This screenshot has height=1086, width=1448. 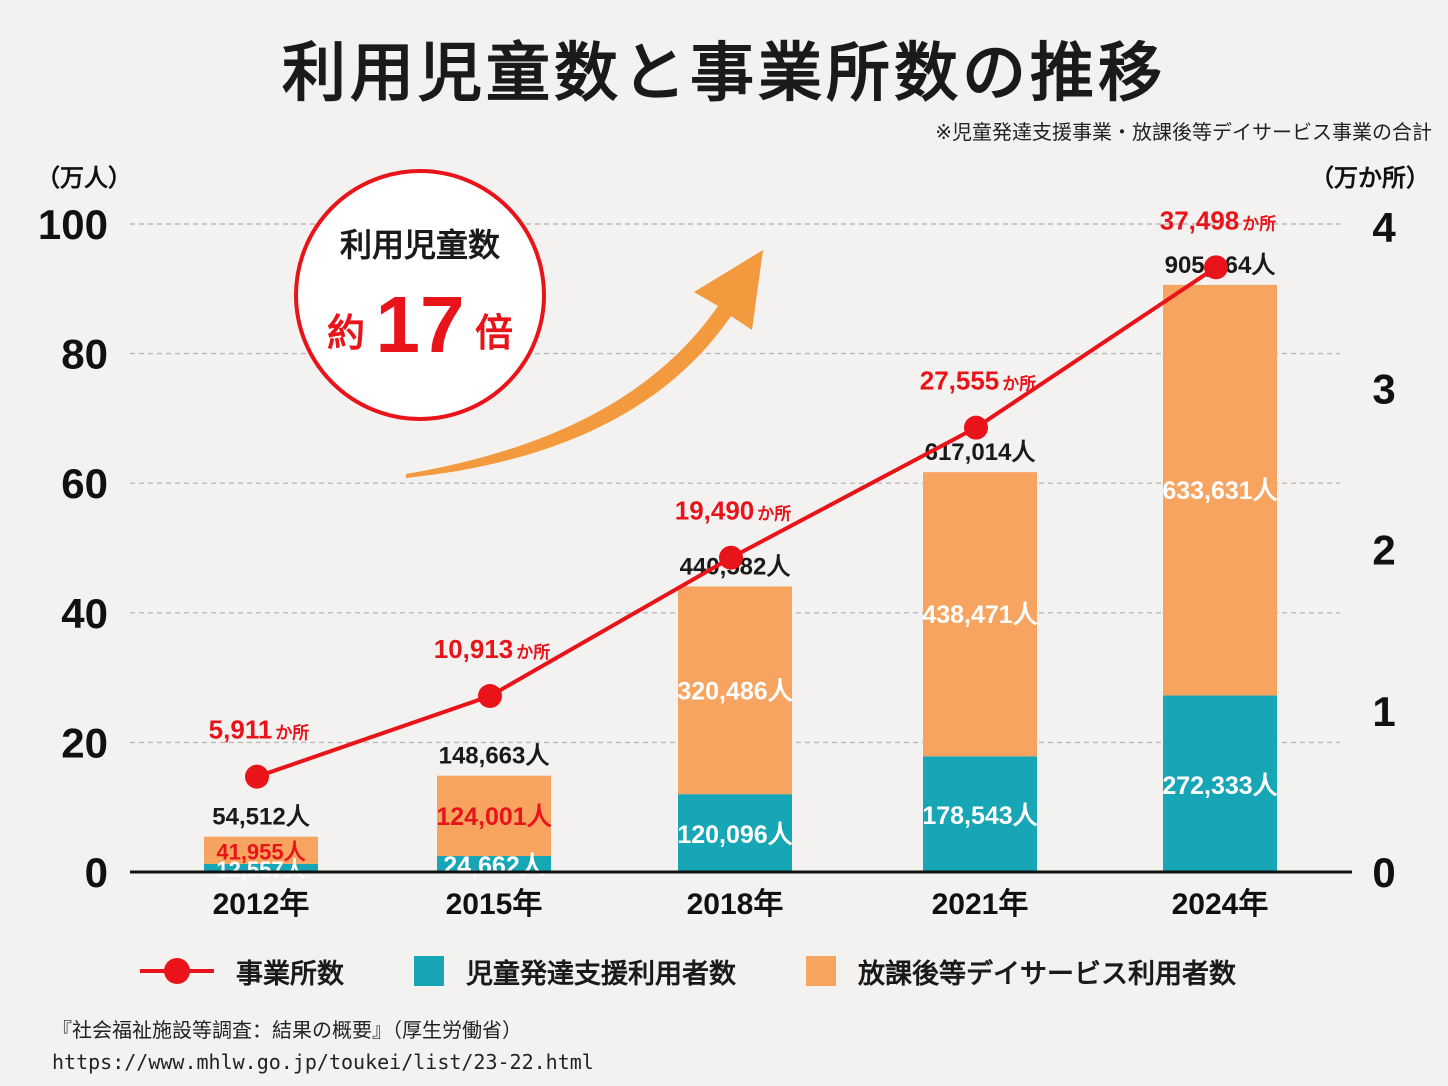 What do you see at coordinates (1183, 132) in the screenshot?
I see `chart-footnote: ※児童発達支援事業・放課後等デイサービス事業の合計` at bounding box center [1183, 132].